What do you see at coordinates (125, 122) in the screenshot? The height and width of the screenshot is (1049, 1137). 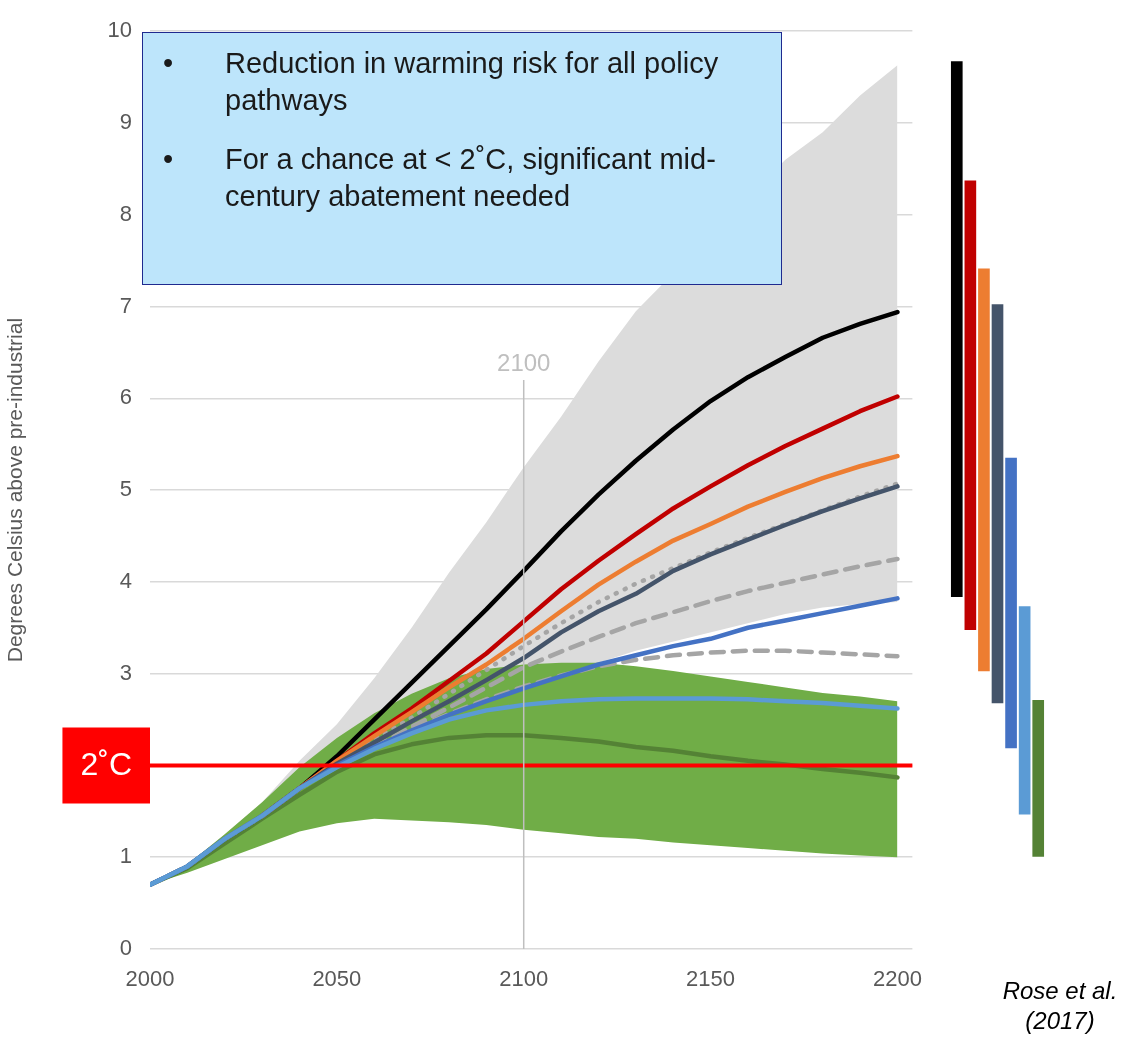 I see `y-tick-label: 9` at bounding box center [125, 122].